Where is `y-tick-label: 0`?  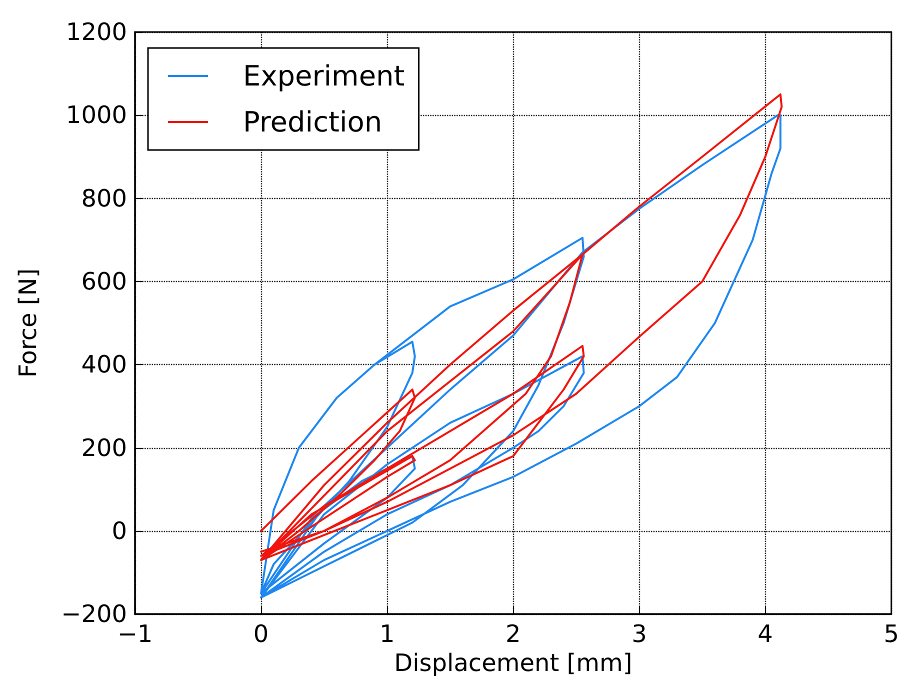 y-tick-label: 0 is located at coordinates (119, 530).